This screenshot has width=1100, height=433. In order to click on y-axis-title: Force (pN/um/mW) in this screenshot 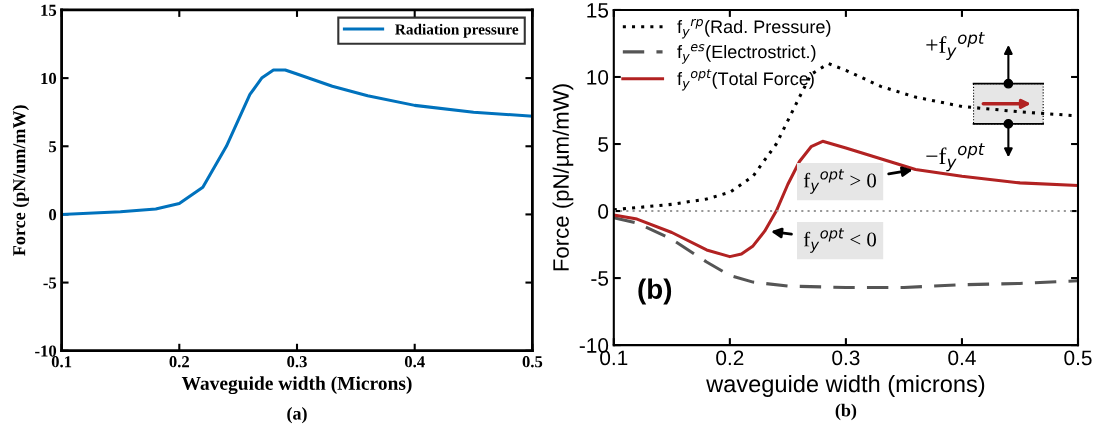, I will do `click(20, 180)`.